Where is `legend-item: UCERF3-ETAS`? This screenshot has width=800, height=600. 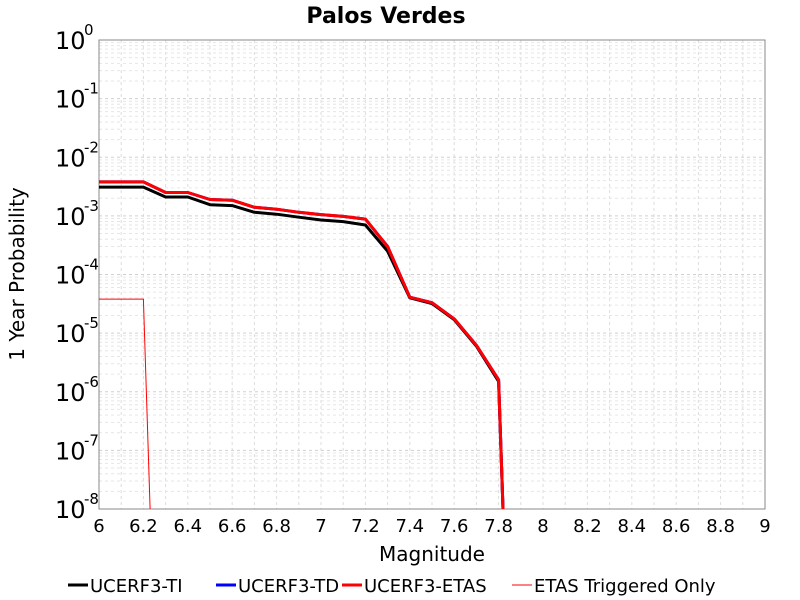 legend-item: UCERF3-ETAS is located at coordinates (414, 586).